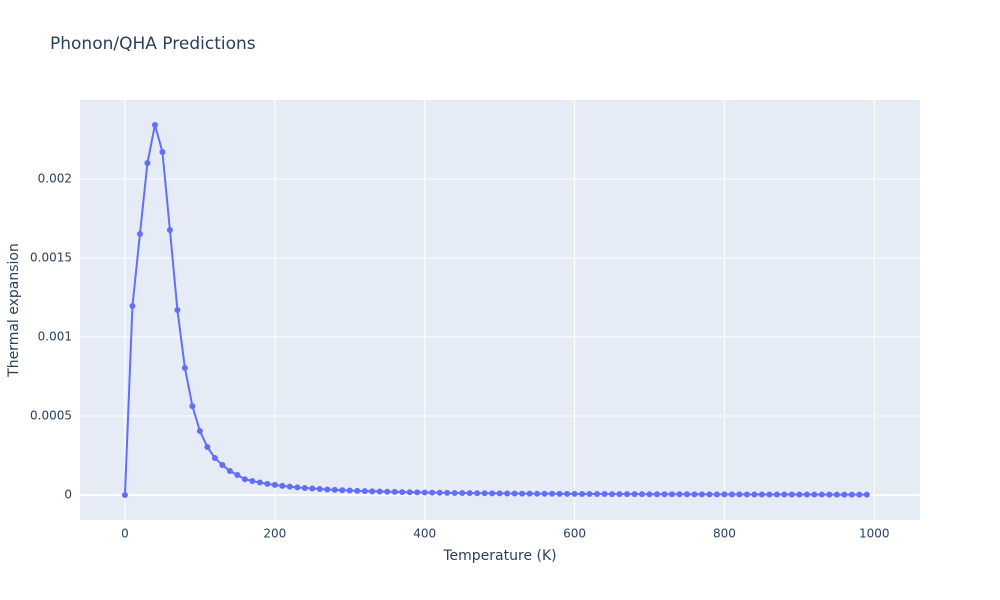  What do you see at coordinates (68, 495) in the screenshot?
I see `y-tick-label: 0` at bounding box center [68, 495].